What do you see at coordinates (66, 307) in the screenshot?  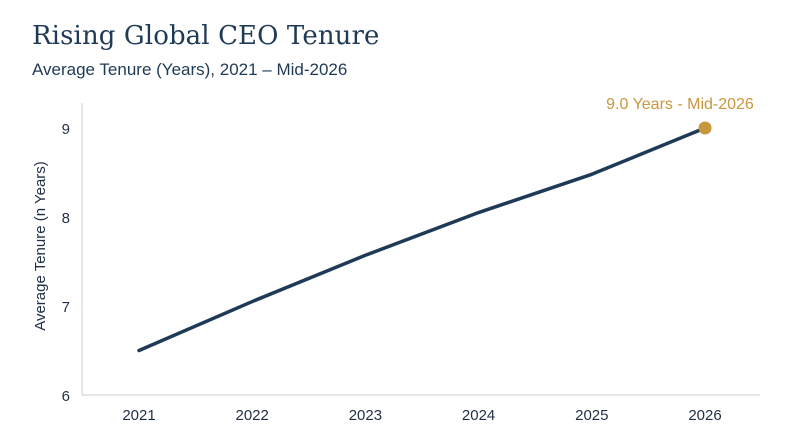 I see `y-tick-label: 7` at bounding box center [66, 307].